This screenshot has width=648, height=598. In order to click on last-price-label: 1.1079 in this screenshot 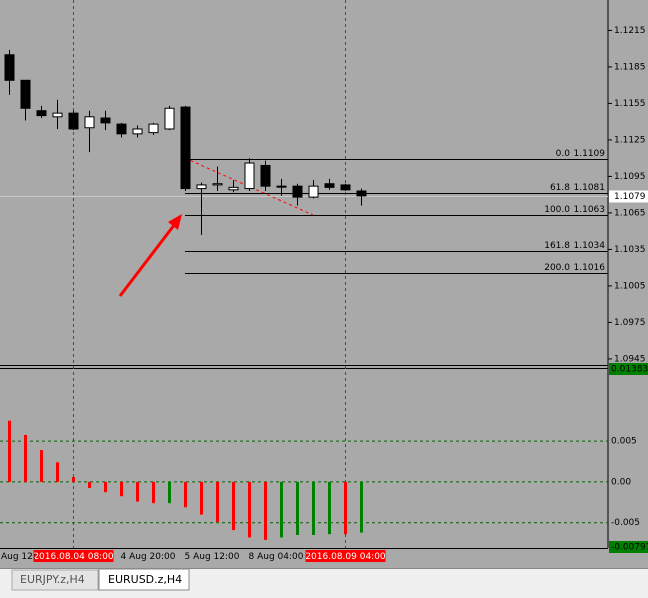, I will do `click(630, 197)`.